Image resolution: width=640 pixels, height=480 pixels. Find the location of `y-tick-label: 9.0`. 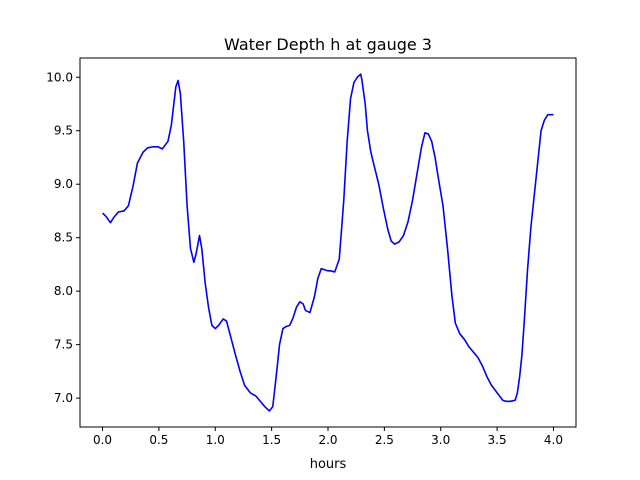

y-tick-label: 9.0 is located at coordinates (63, 184).